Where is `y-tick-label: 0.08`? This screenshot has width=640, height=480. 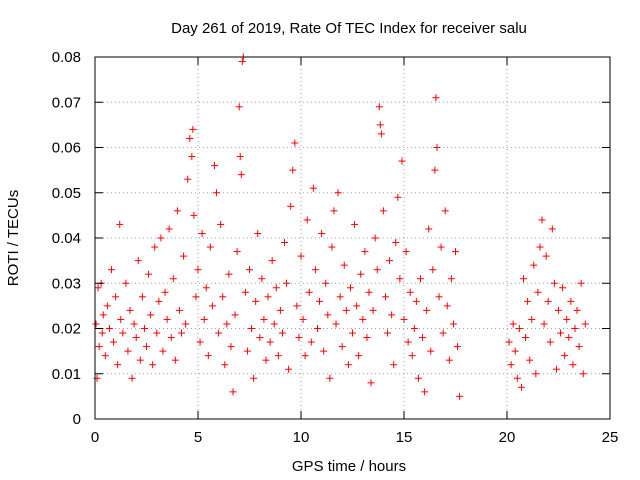 y-tick-label: 0.08 is located at coordinates (66, 57).